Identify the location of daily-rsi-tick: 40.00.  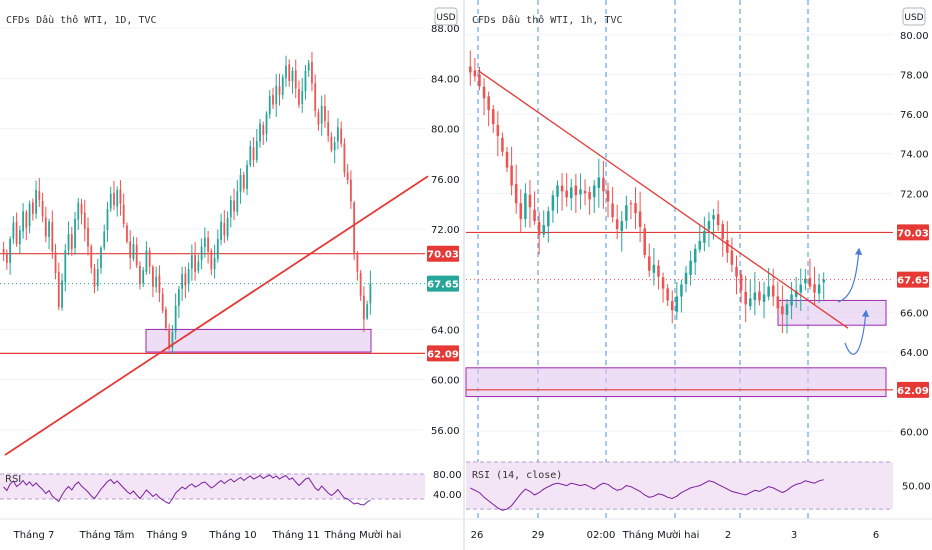
(447, 495).